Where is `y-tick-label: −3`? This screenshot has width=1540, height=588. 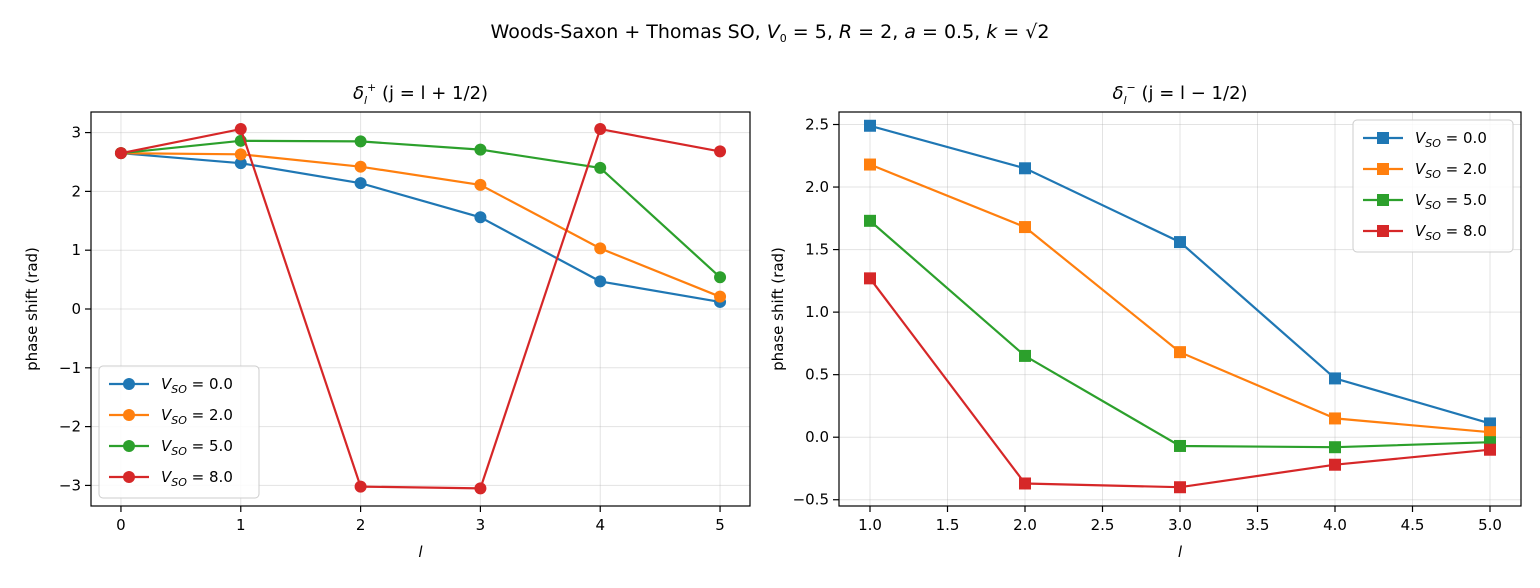
y-tick-label: −3 is located at coordinates (70, 485).